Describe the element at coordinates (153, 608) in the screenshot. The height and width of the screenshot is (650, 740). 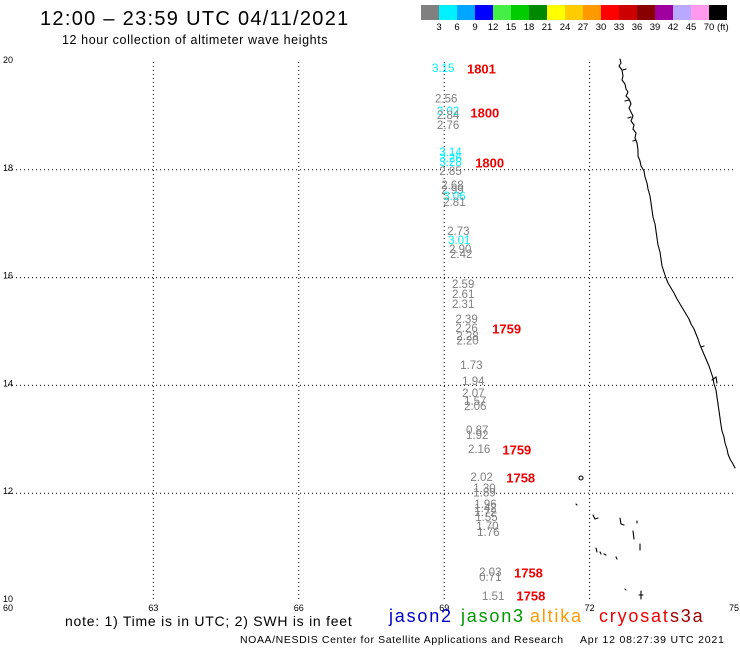
I see `lon-tick-label: 63` at that location.